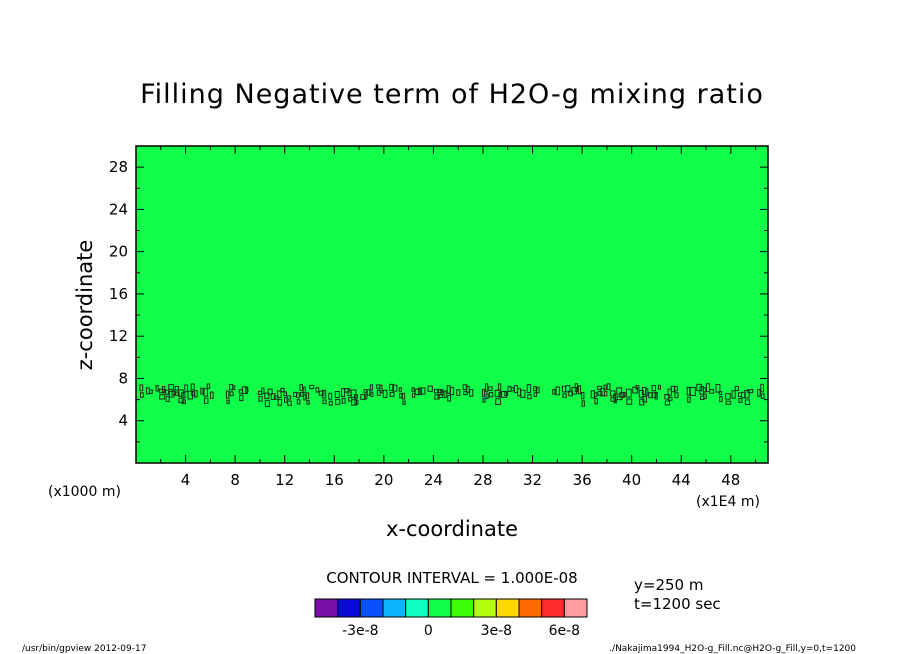 This screenshot has width=904, height=654. I want to click on y-tick-label: 16, so click(118, 294).